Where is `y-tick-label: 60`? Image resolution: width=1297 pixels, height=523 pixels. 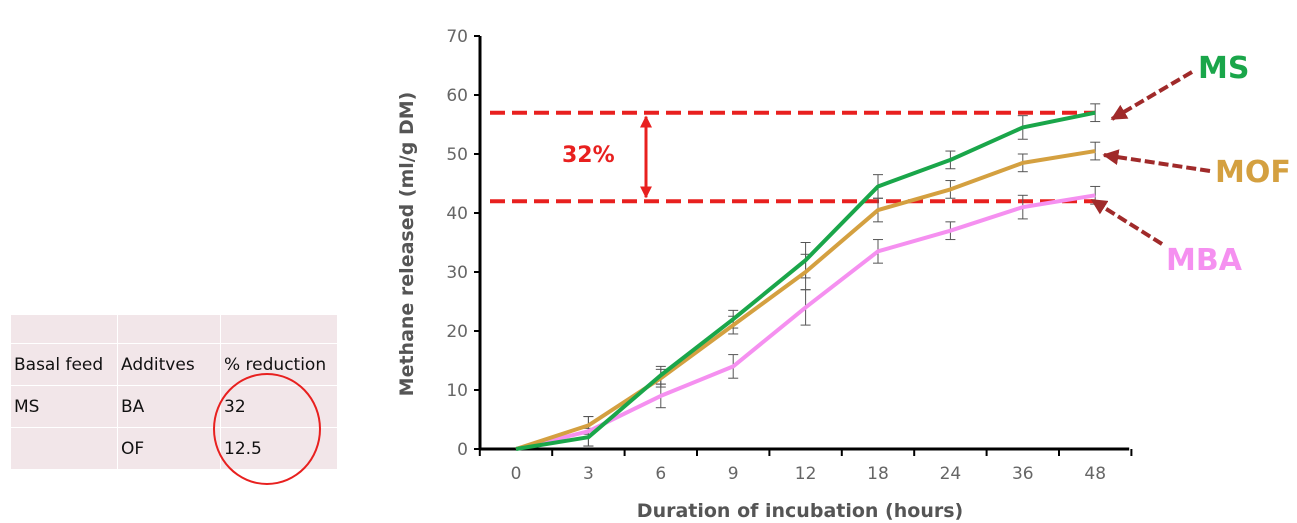
y-tick-label: 60 is located at coordinates (457, 96).